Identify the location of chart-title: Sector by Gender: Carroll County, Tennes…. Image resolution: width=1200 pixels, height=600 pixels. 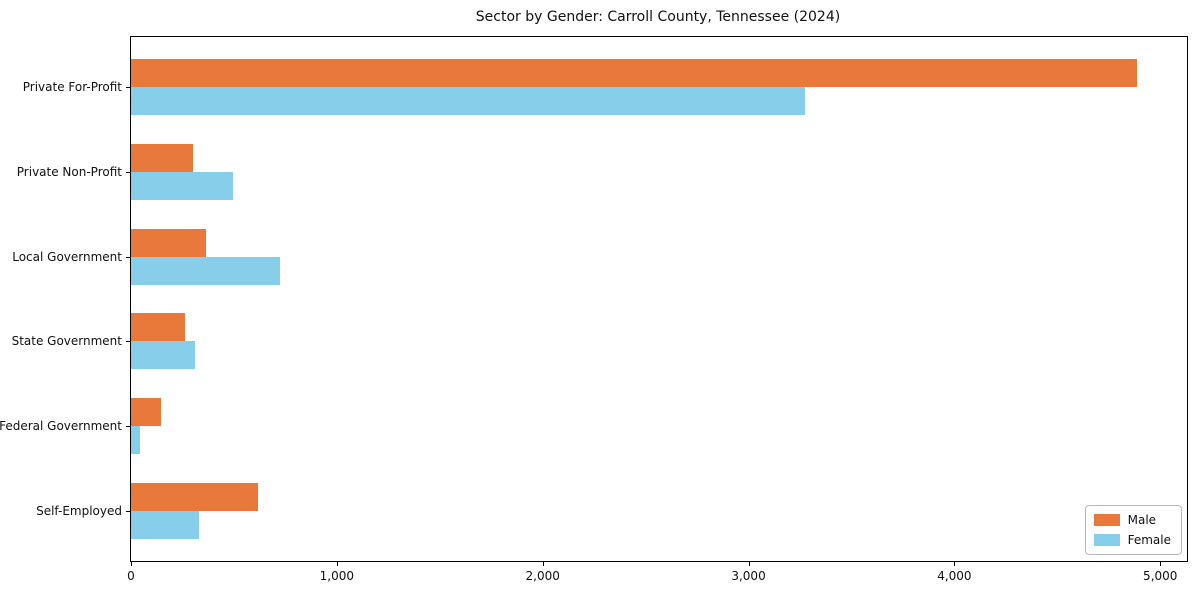
(658, 17).